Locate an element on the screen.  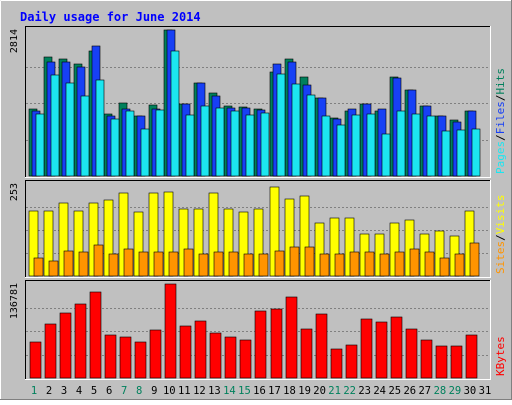
visits-legend: Sites/Visits is located at coordinates (500, 235).